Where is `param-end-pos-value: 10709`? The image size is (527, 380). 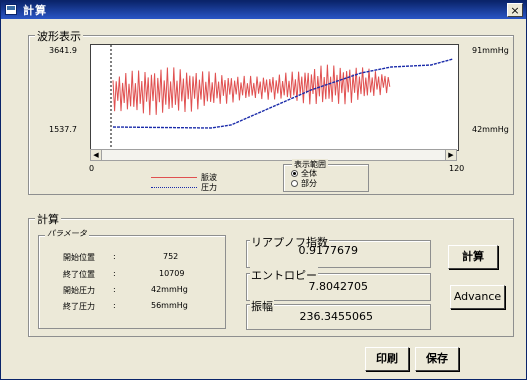
param-end-pos-value: 10709 is located at coordinates (172, 273).